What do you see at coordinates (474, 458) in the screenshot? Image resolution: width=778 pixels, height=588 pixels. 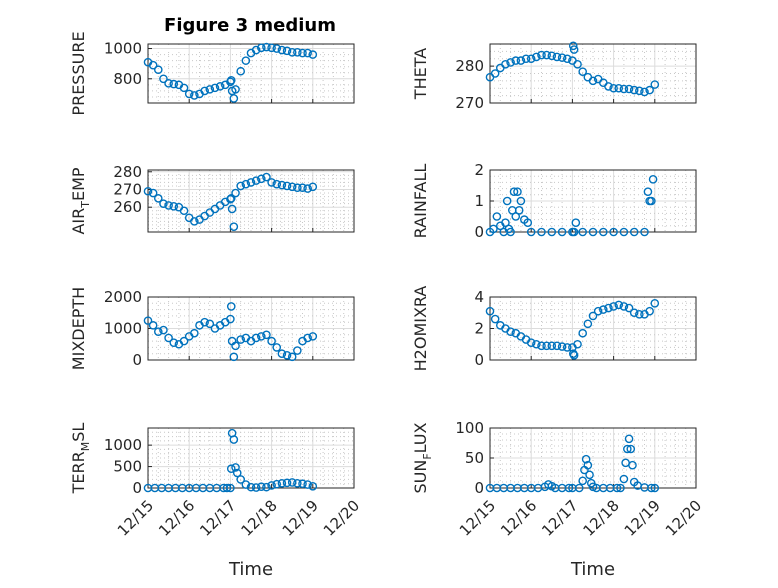 I see `y-tick-label: 50` at bounding box center [474, 458].